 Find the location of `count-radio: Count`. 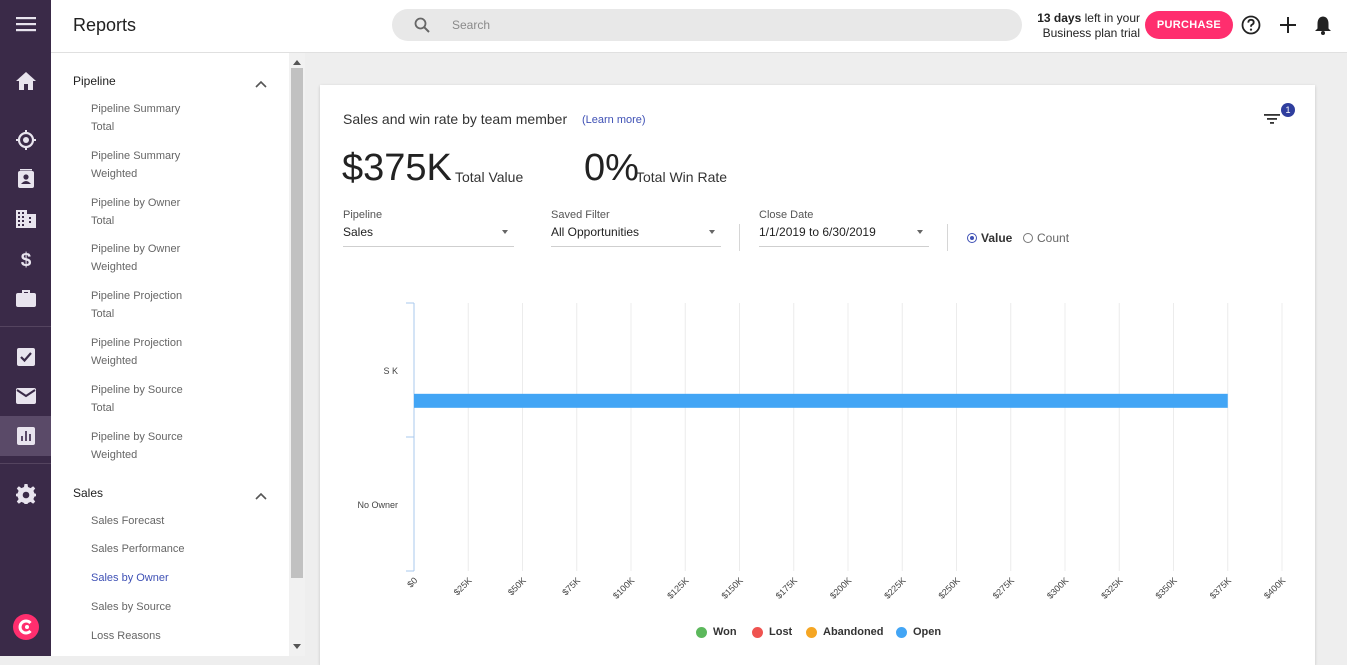

count-radio: Count is located at coordinates (1046, 238).